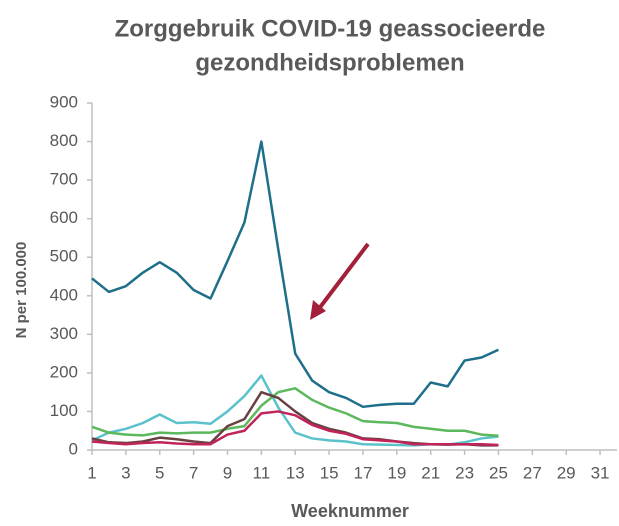 This screenshot has height=526, width=619. I want to click on x-tick-label: 25, so click(498, 472).